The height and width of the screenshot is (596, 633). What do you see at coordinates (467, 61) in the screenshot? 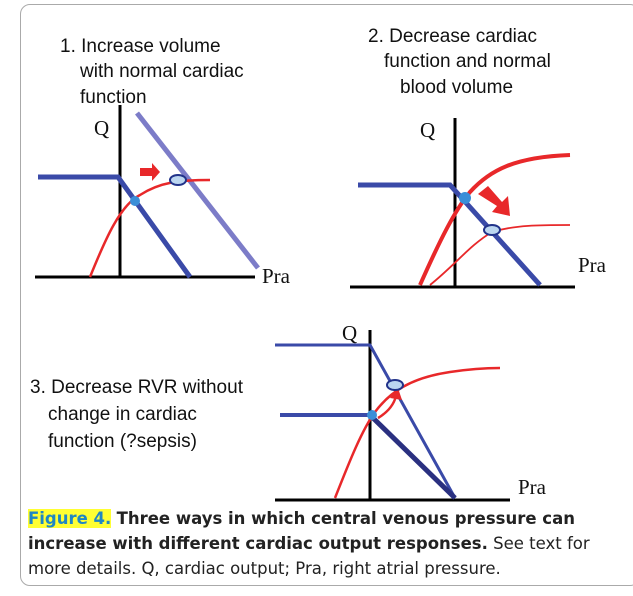
I see `panel-text: function and normal` at bounding box center [467, 61].